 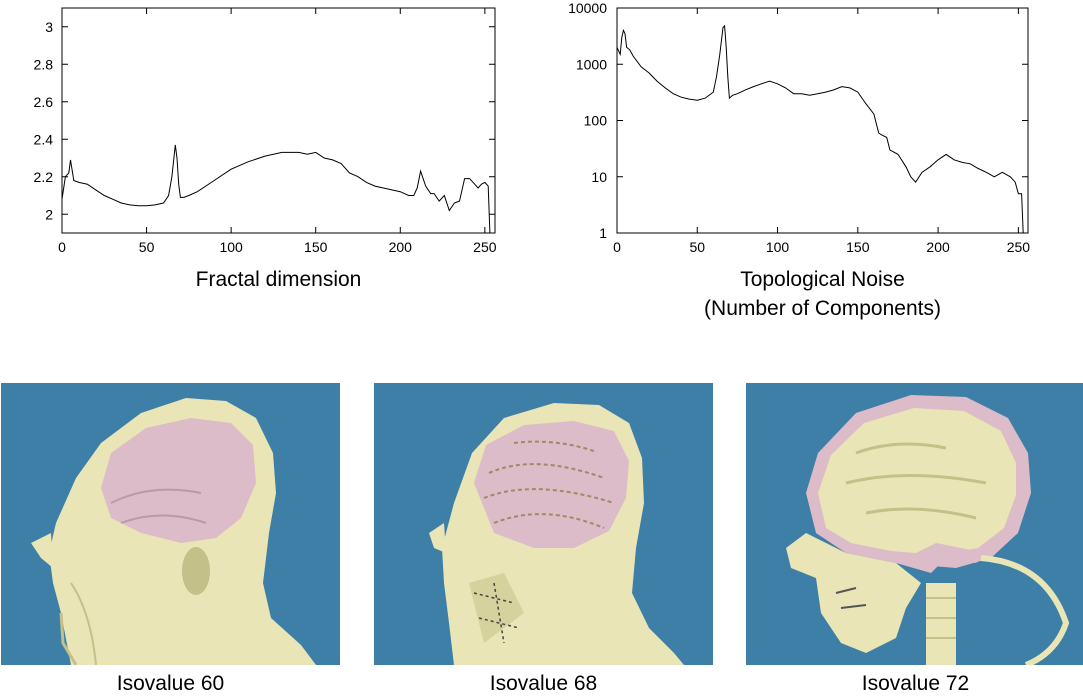 What do you see at coordinates (279, 279) in the screenshot?
I see `x-axis-label: Fractal dimension` at bounding box center [279, 279].